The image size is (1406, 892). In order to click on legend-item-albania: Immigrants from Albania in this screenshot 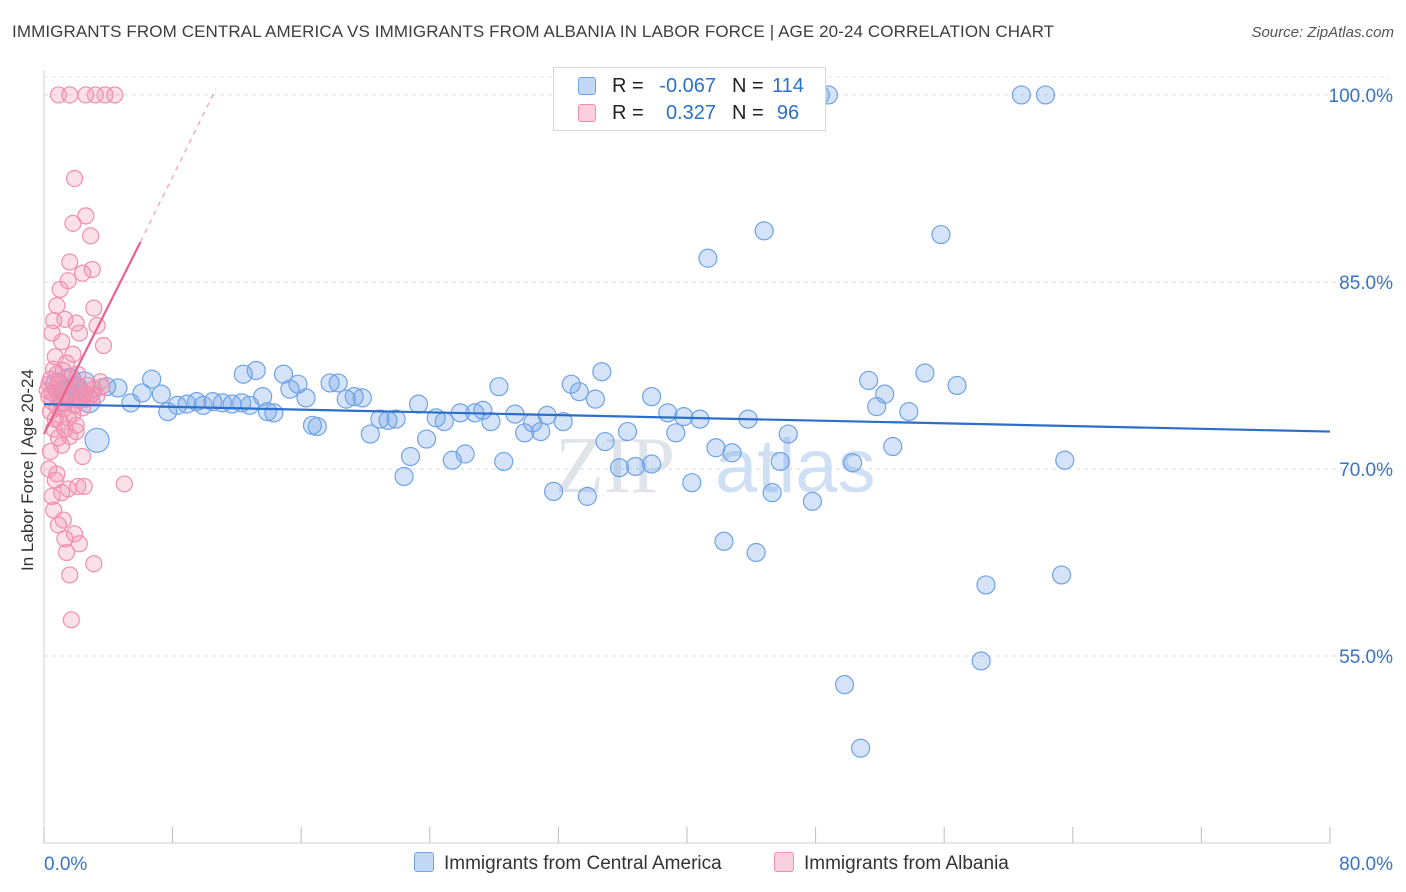, I will do `click(891, 863)`.